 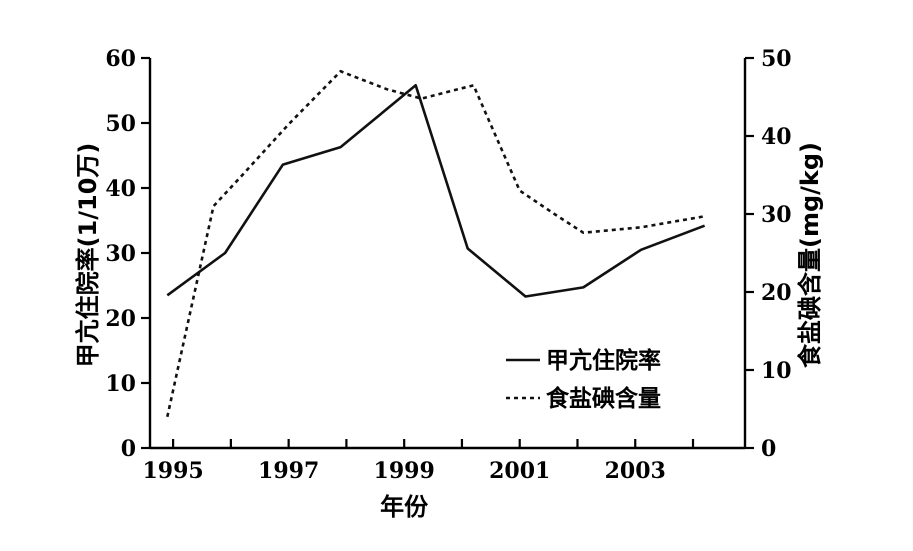 What do you see at coordinates (810, 255) in the screenshot?
I see `right-y-axis-title: 食盐碘含量(mg/kg)` at bounding box center [810, 255].